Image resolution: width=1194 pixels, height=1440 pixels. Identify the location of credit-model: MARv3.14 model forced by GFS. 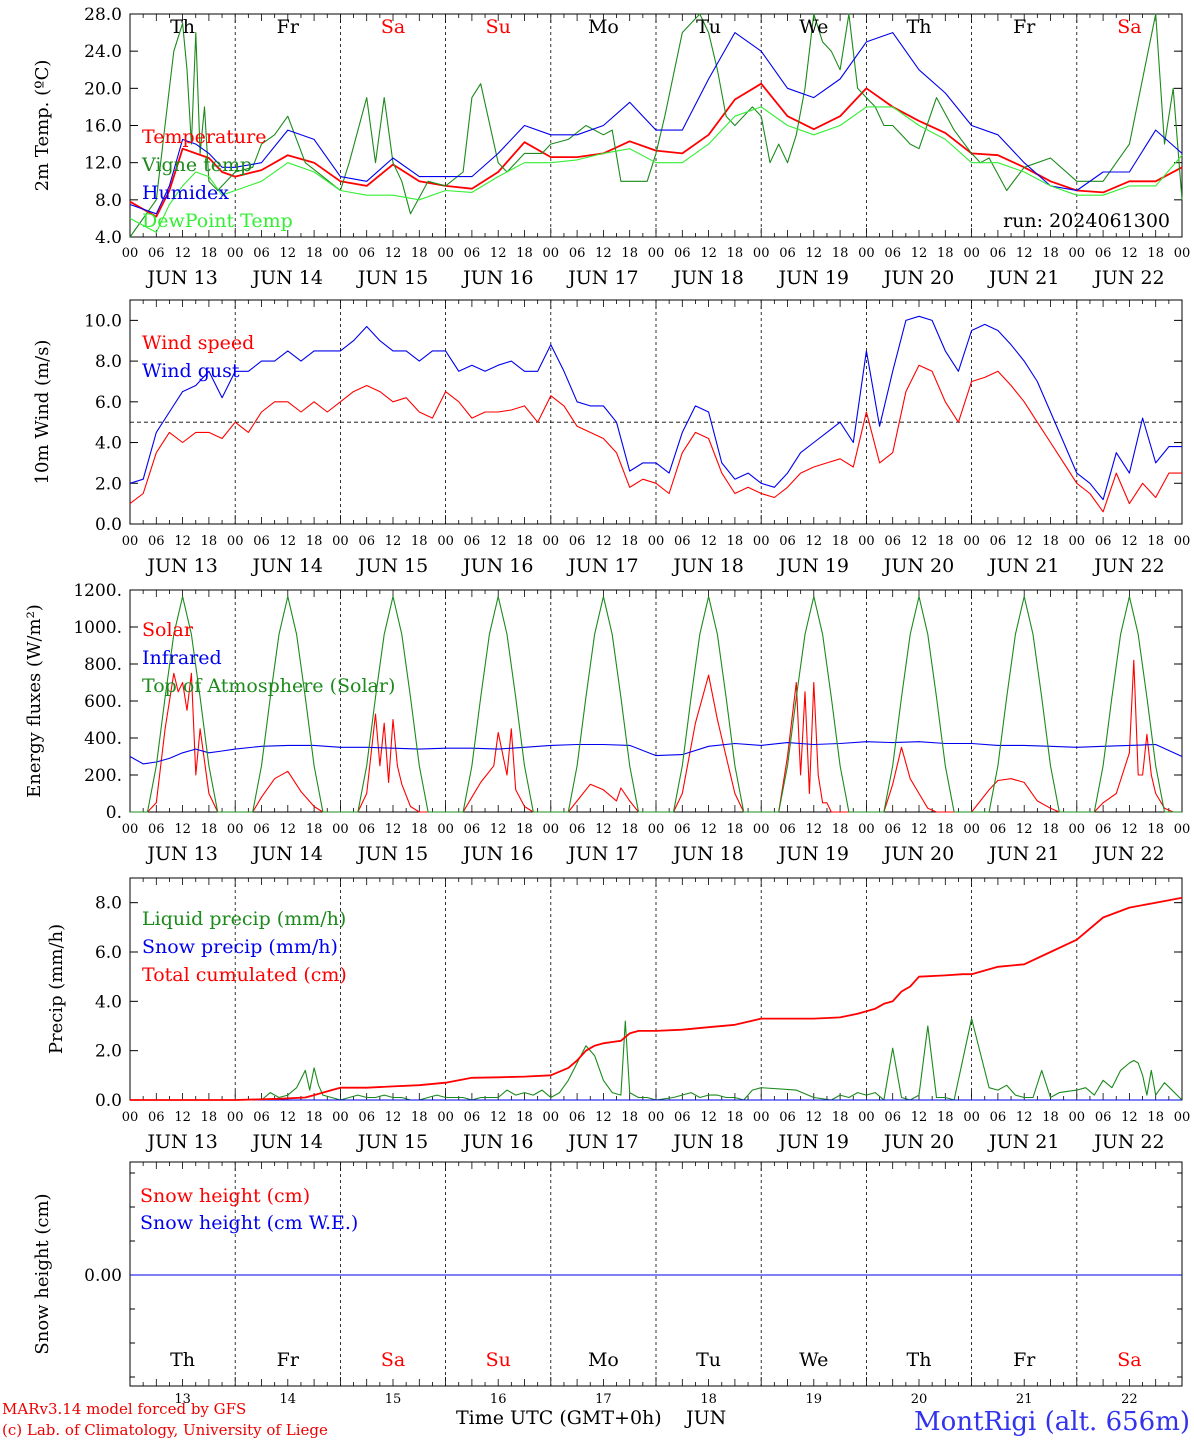
(124, 1409).